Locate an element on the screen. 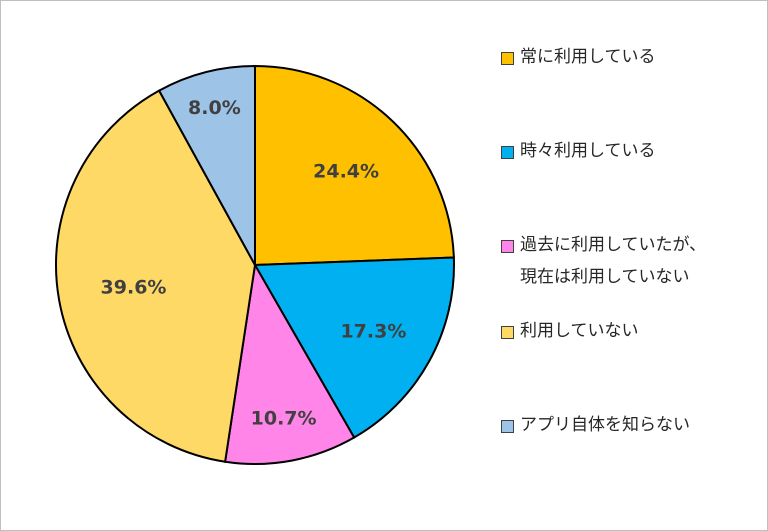 The width and height of the screenshot is (768, 531). slice-value-label-unaware: 8.0% is located at coordinates (214, 108).